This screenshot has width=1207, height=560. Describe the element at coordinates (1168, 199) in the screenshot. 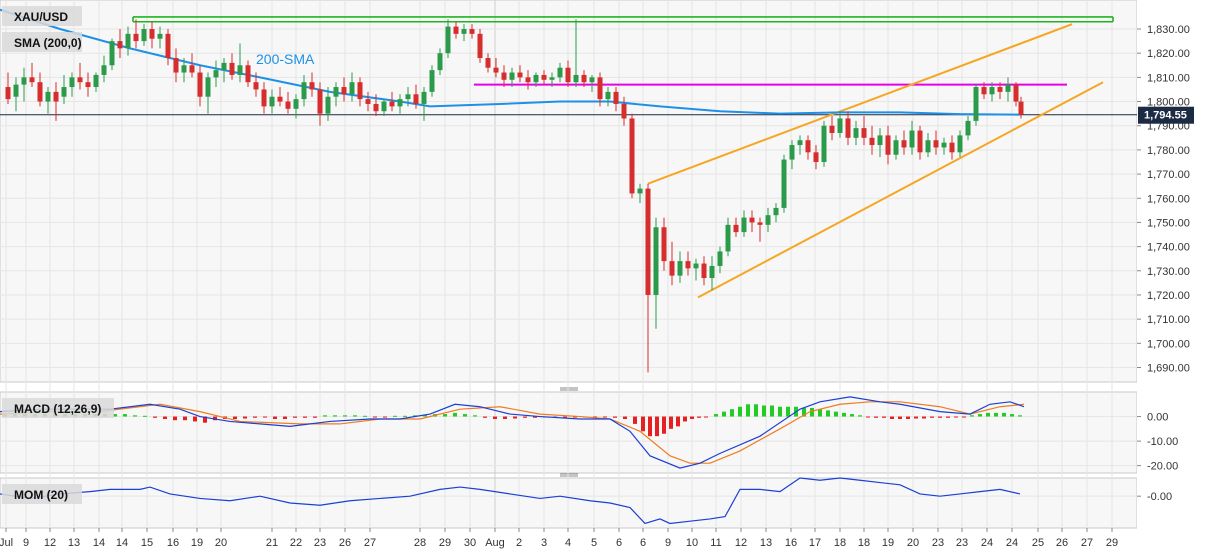

I see `y-tick-label: 1,760.00` at that location.